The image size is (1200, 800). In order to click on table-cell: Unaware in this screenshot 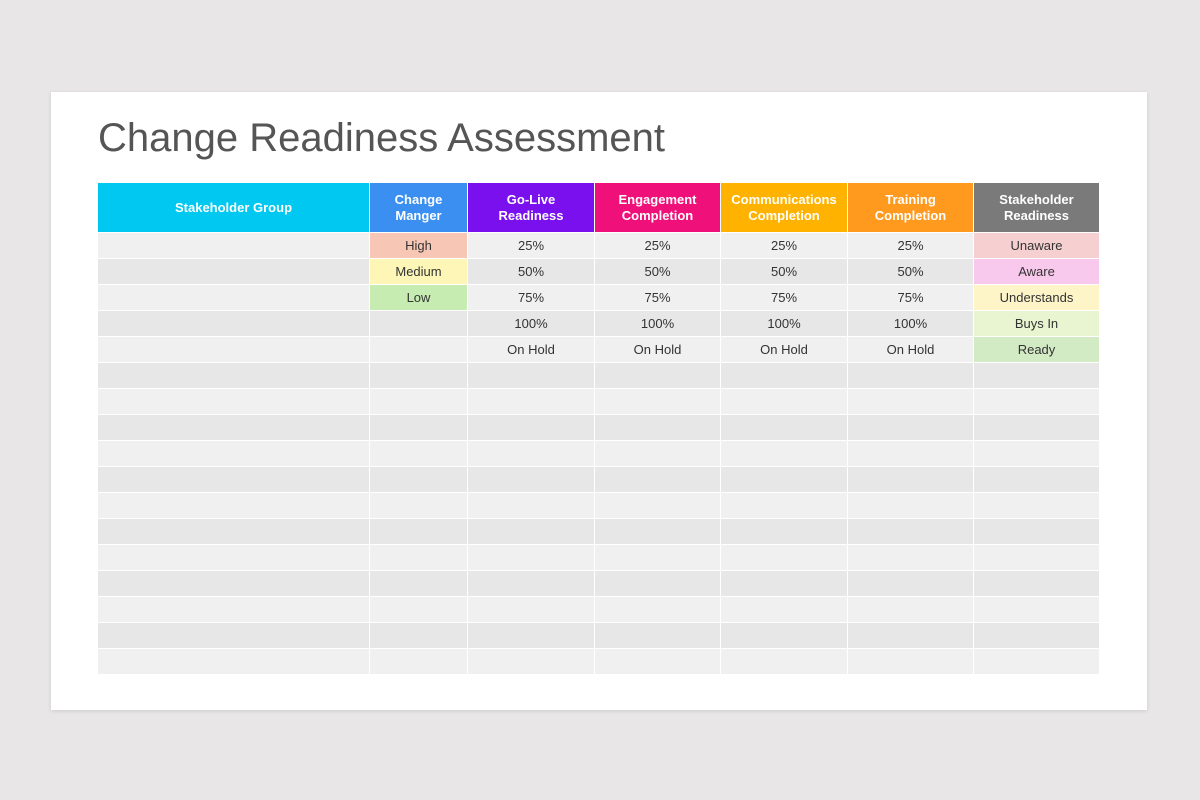, I will do `click(1037, 246)`.